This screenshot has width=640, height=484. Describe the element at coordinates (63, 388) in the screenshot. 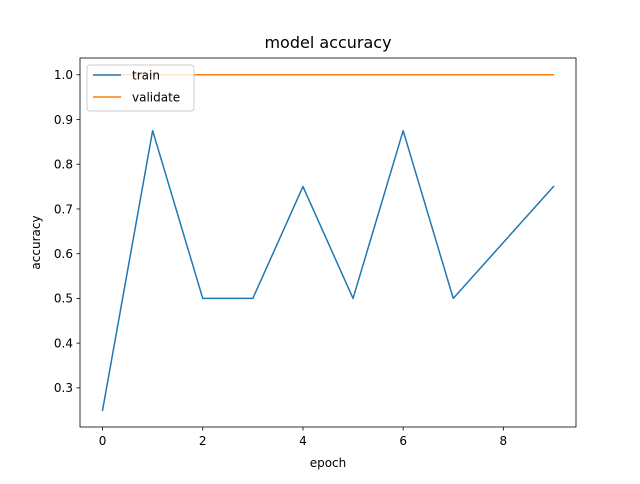

I see `y-tick-label: 0.3` at that location.